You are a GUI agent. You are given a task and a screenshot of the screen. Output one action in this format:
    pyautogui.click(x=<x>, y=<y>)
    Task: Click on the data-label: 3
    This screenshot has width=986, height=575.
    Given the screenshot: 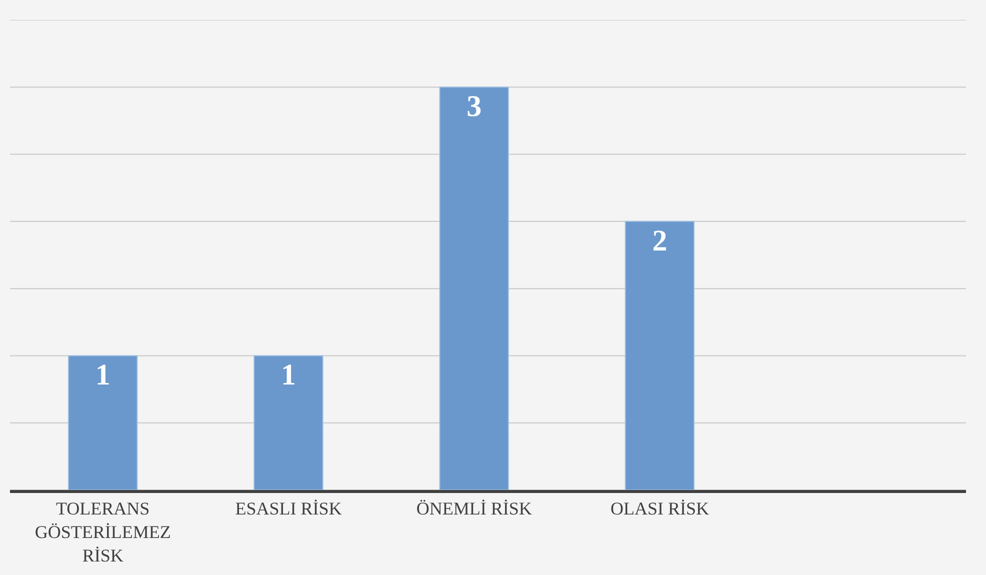 What is the action you would take?
    pyautogui.click(x=474, y=107)
    